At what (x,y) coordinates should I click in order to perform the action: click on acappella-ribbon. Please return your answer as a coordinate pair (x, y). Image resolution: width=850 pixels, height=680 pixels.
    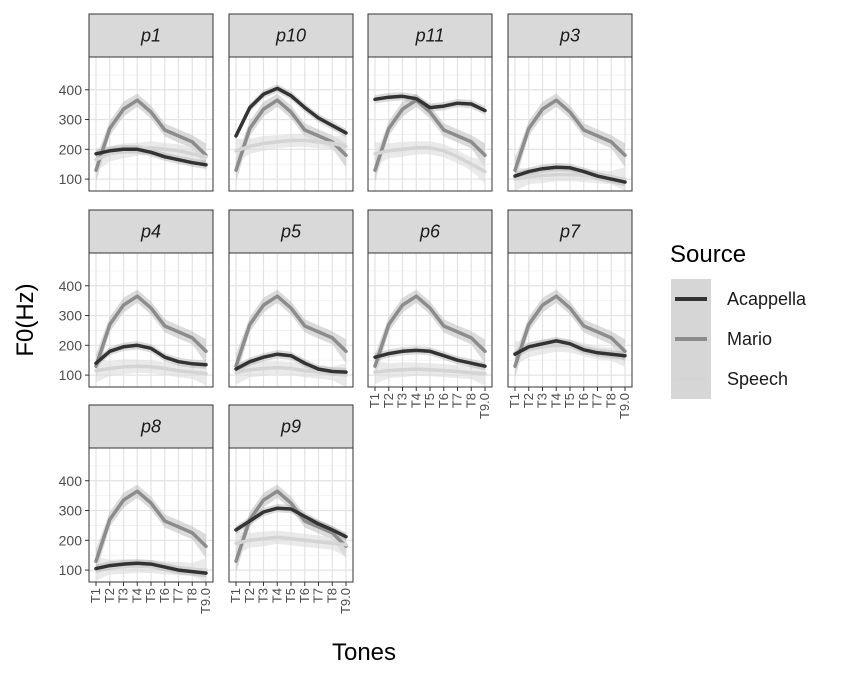
    Looking at the image, I should click on (291, 112).